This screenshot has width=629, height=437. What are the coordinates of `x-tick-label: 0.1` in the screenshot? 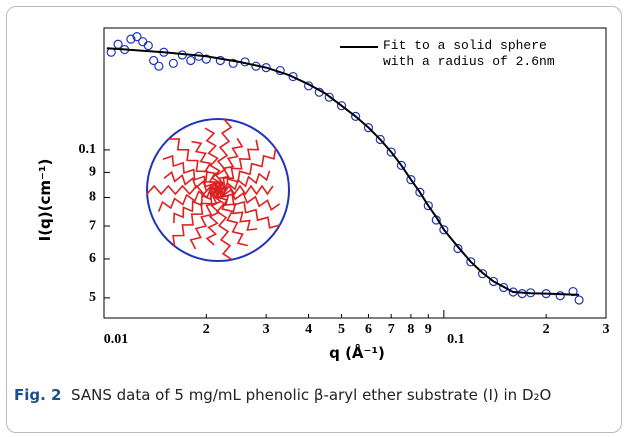 It's located at (456, 339).